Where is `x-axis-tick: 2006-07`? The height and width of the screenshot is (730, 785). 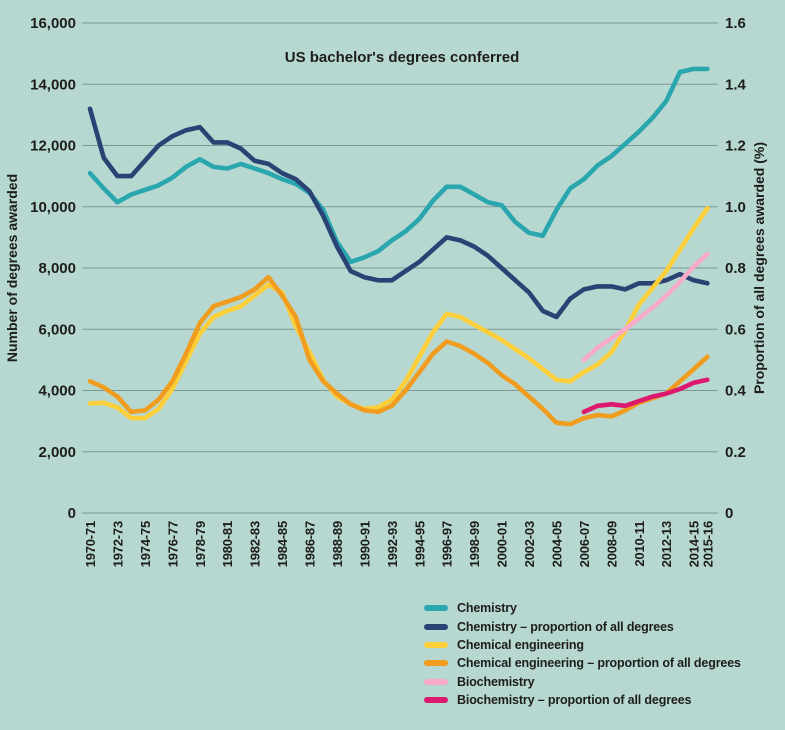
x-axis-tick: 2006-07 is located at coordinates (584, 544).